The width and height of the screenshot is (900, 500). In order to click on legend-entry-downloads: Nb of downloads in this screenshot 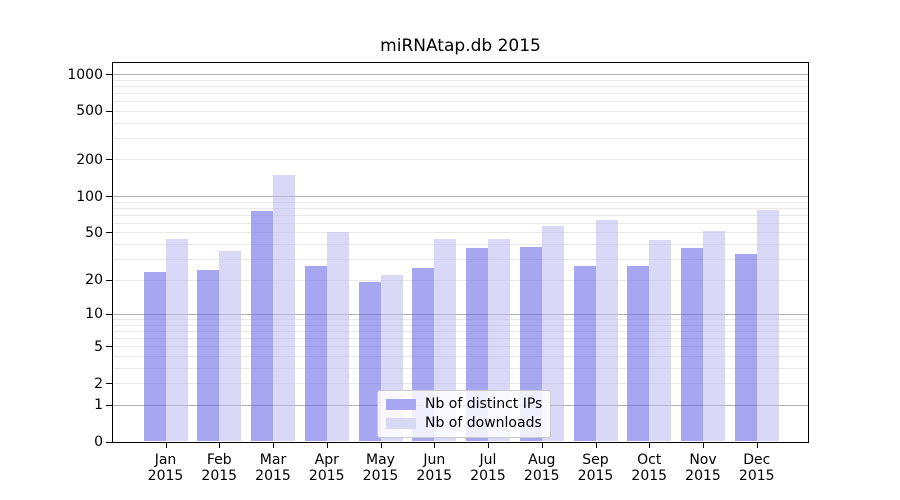, I will do `click(464, 423)`.